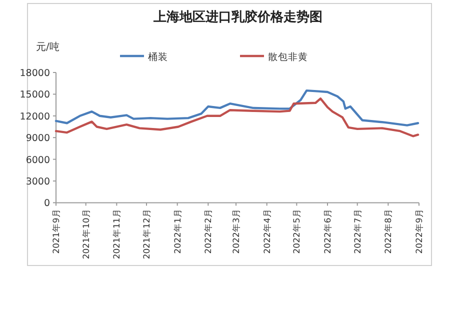  What do you see at coordinates (236, 231) in the screenshot?
I see `x-tick-label: 2022年3月` at bounding box center [236, 231].